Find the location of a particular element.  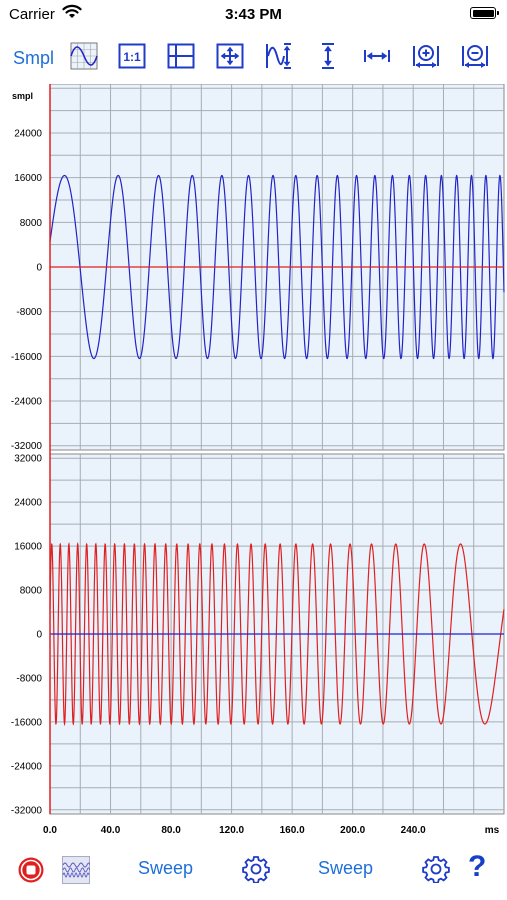

zoom-in-horizontal-icon is located at coordinates (426, 56).